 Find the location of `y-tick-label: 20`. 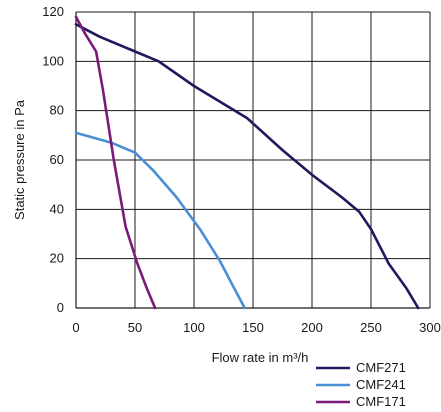

y-tick-label: 20 is located at coordinates (57, 258).